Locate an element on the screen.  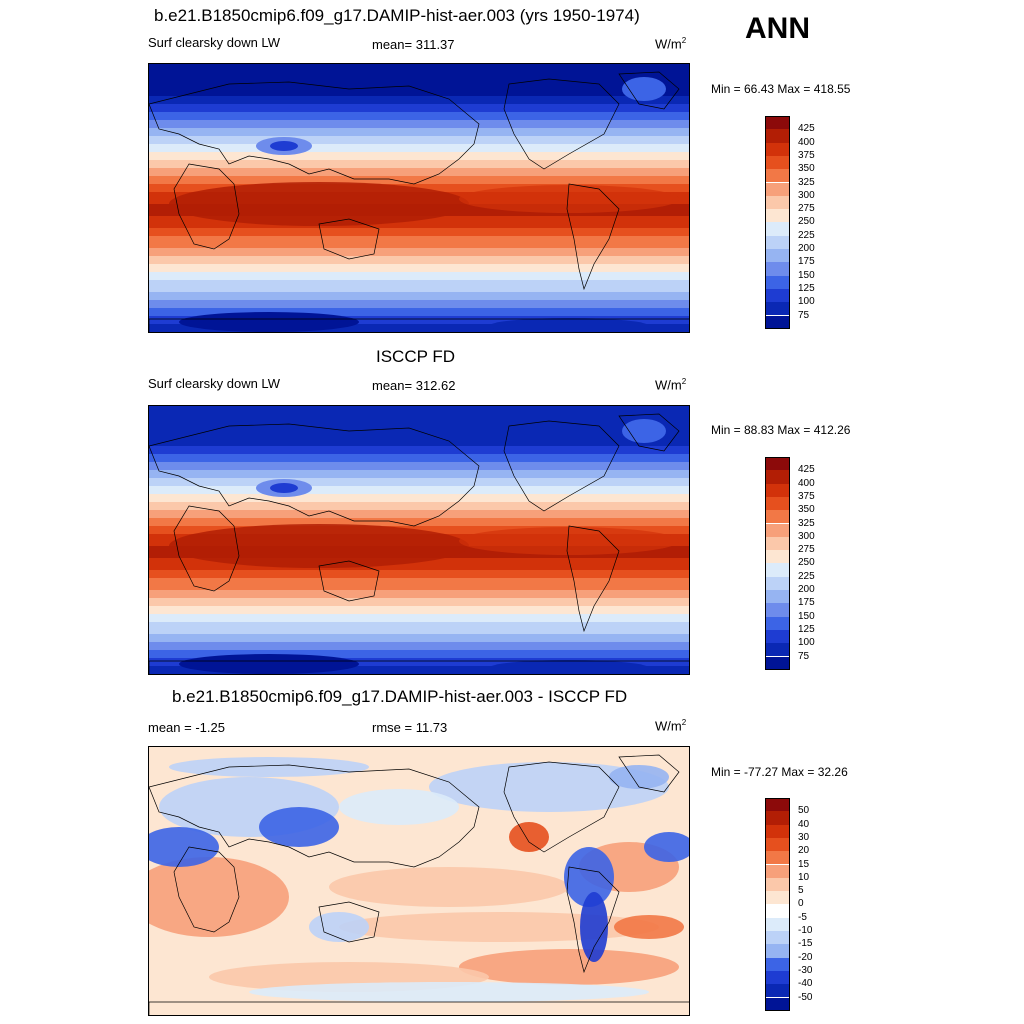
colorbar-label: 5 is located at coordinates (801, 891).